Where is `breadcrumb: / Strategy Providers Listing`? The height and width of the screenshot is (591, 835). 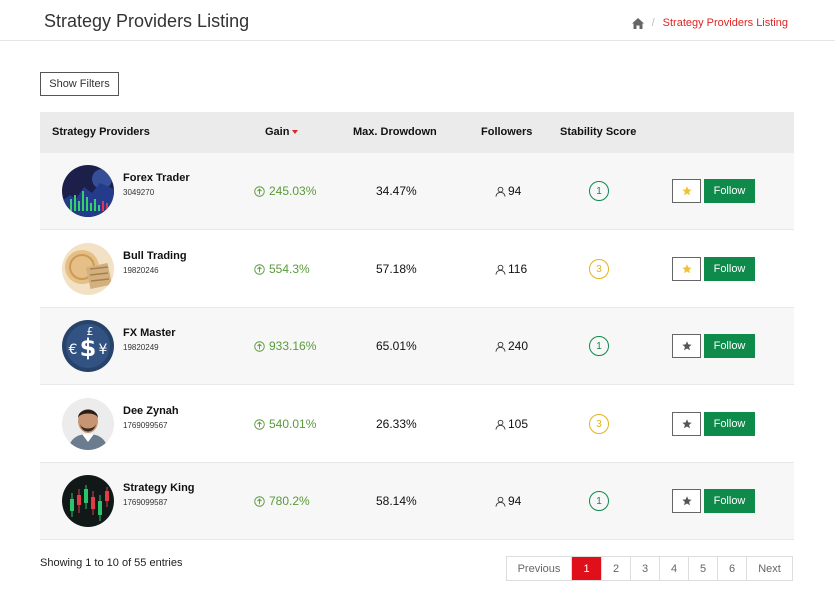 breadcrumb: / Strategy Providers Listing is located at coordinates (709, 23).